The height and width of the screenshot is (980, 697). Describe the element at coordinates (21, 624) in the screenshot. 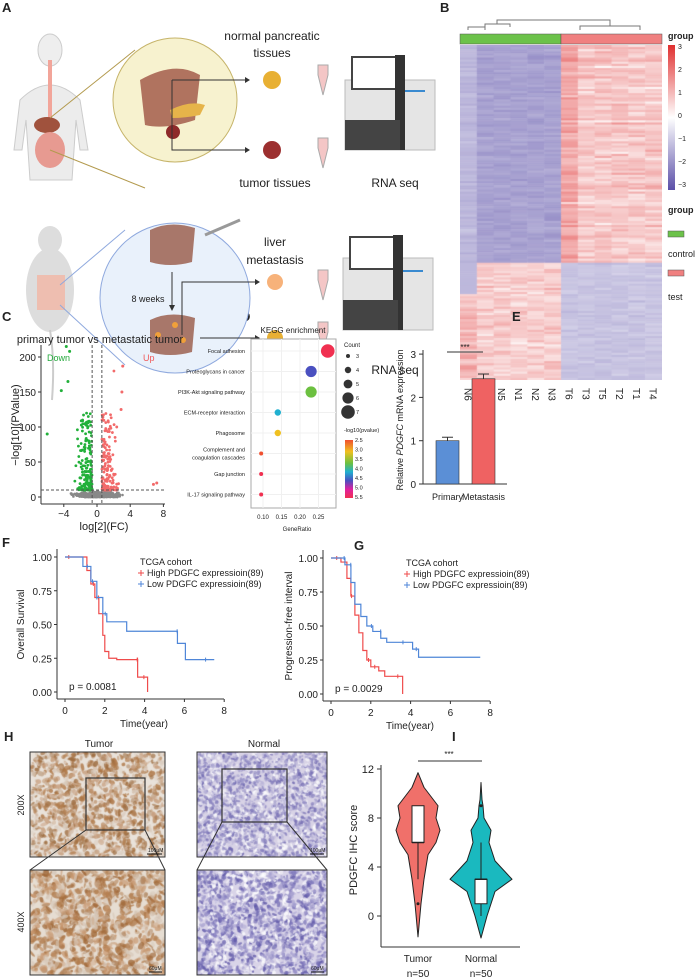

I see `y-axis-label: Overall Survival` at that location.